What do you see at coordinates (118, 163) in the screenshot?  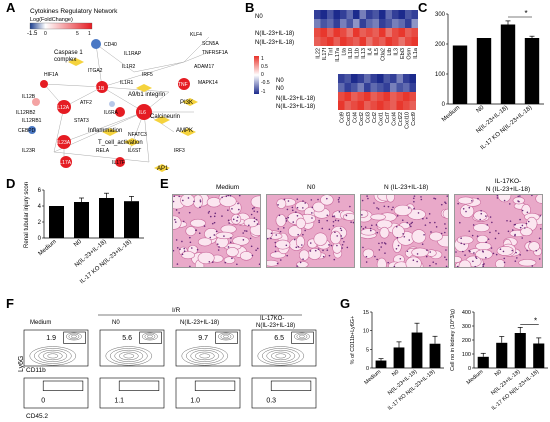 I see `node-label: IL17F` at bounding box center [118, 163].